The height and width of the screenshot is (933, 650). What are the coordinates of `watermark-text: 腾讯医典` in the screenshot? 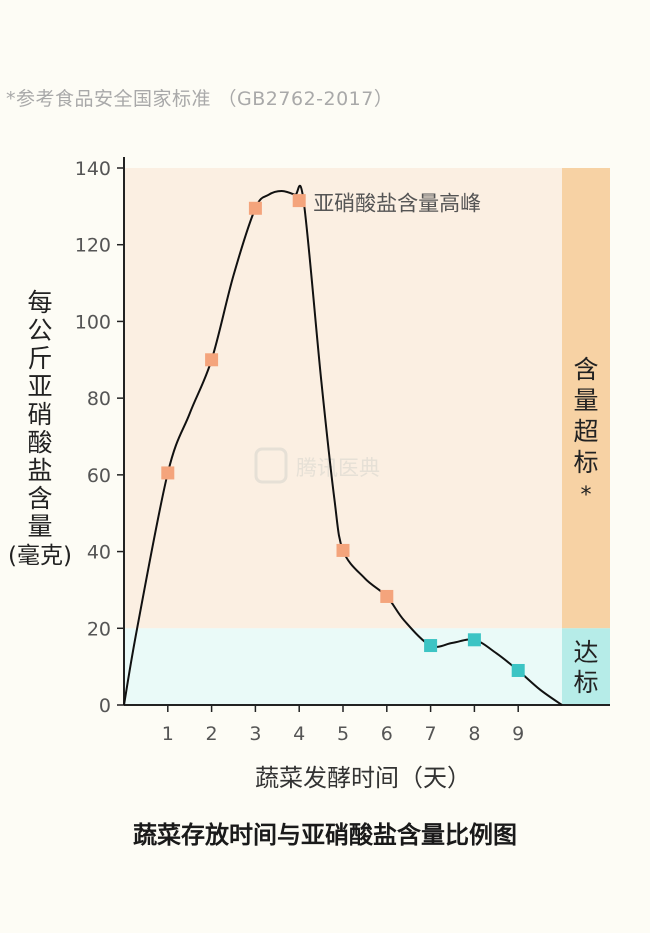 It's located at (338, 468).